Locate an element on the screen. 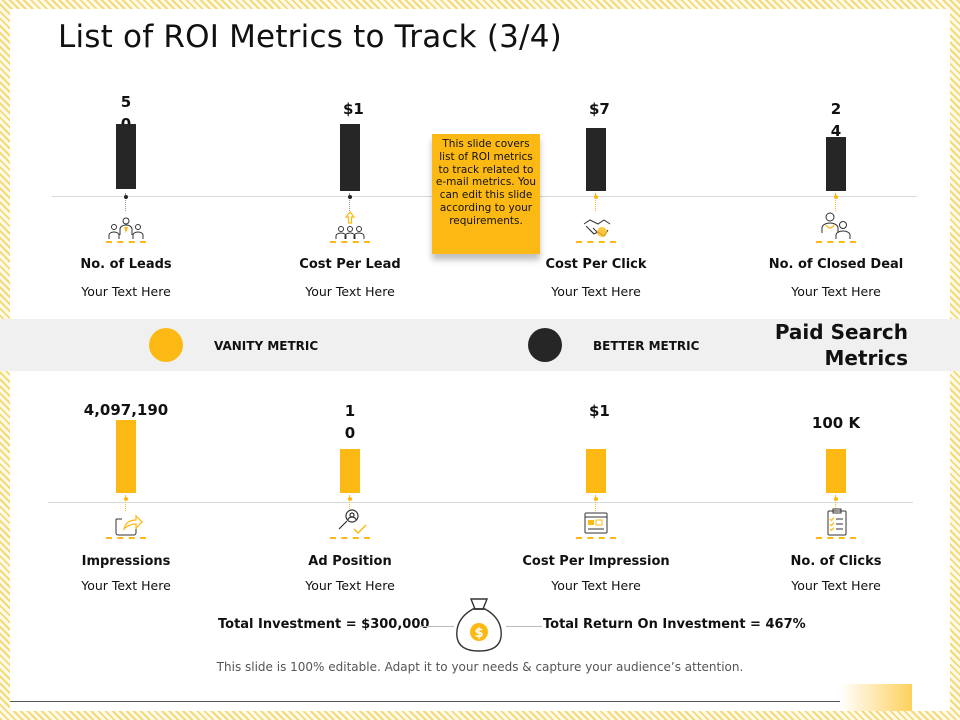 The height and width of the screenshot is (720, 960). vanity-metric-swatch is located at coordinates (166, 345).